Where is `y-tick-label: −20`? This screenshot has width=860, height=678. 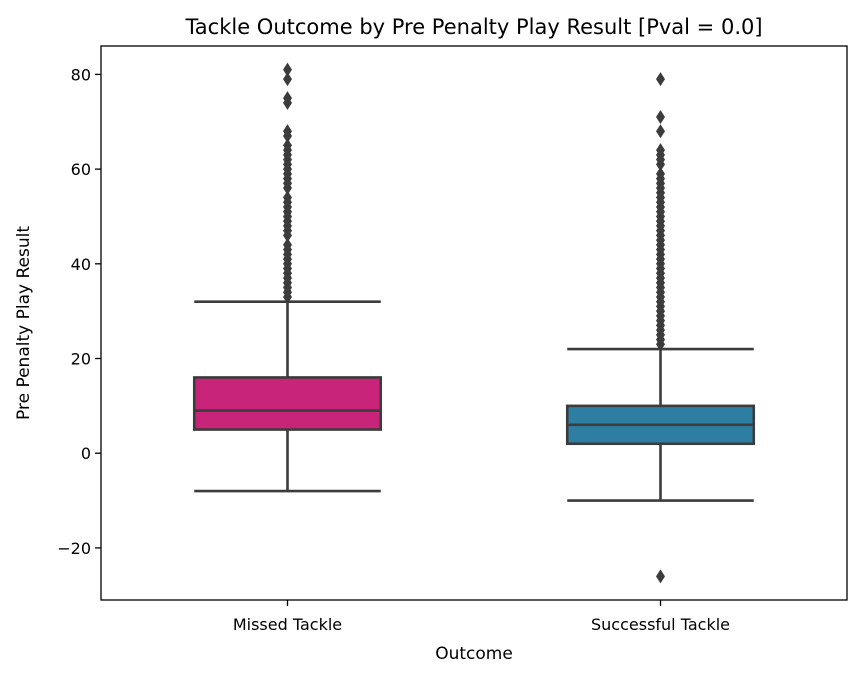
y-tick-label: −20 is located at coordinates (74, 548).